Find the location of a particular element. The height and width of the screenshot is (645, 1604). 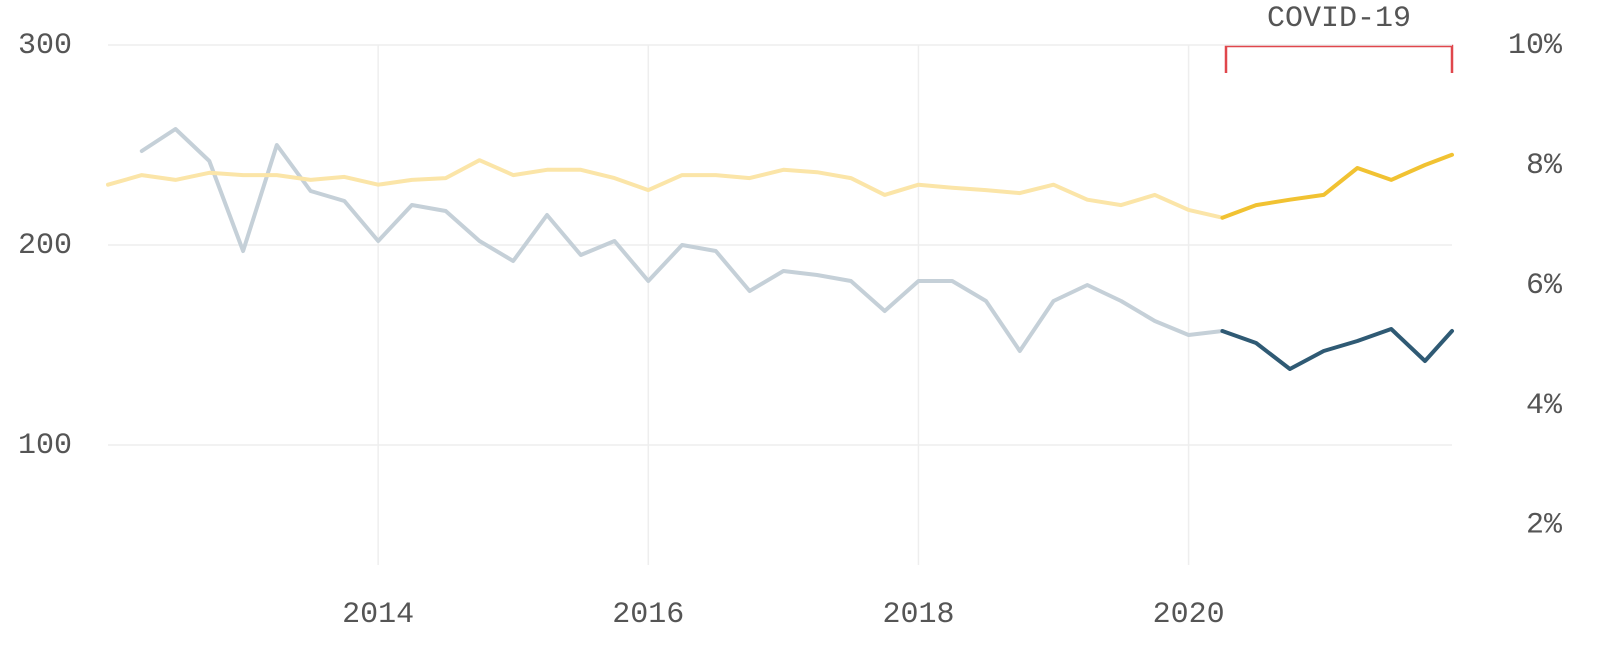

x-tick-label: 2016 is located at coordinates (648, 615).